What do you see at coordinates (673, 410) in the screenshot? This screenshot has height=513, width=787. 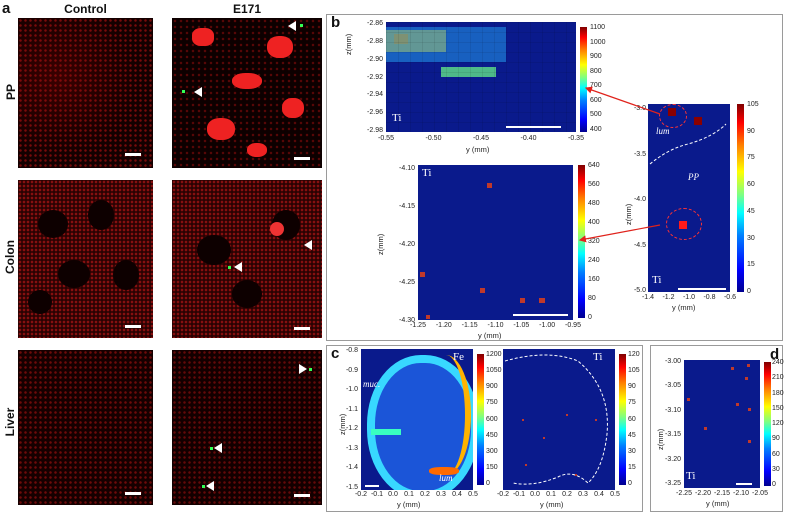 I see `tick-label: -3.10` at bounding box center [673, 410].